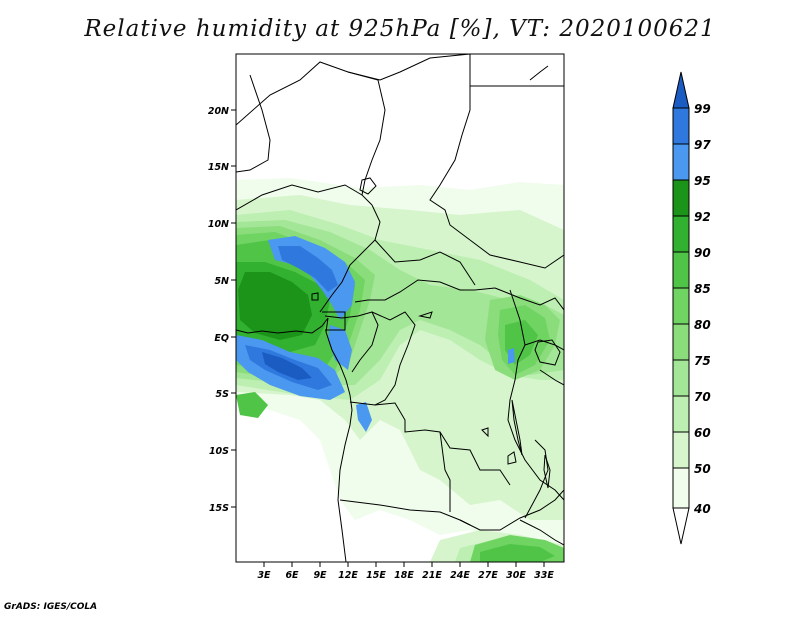  What do you see at coordinates (517, 553) in the screenshot?
I see `rh-85-90-south` at bounding box center [517, 553].